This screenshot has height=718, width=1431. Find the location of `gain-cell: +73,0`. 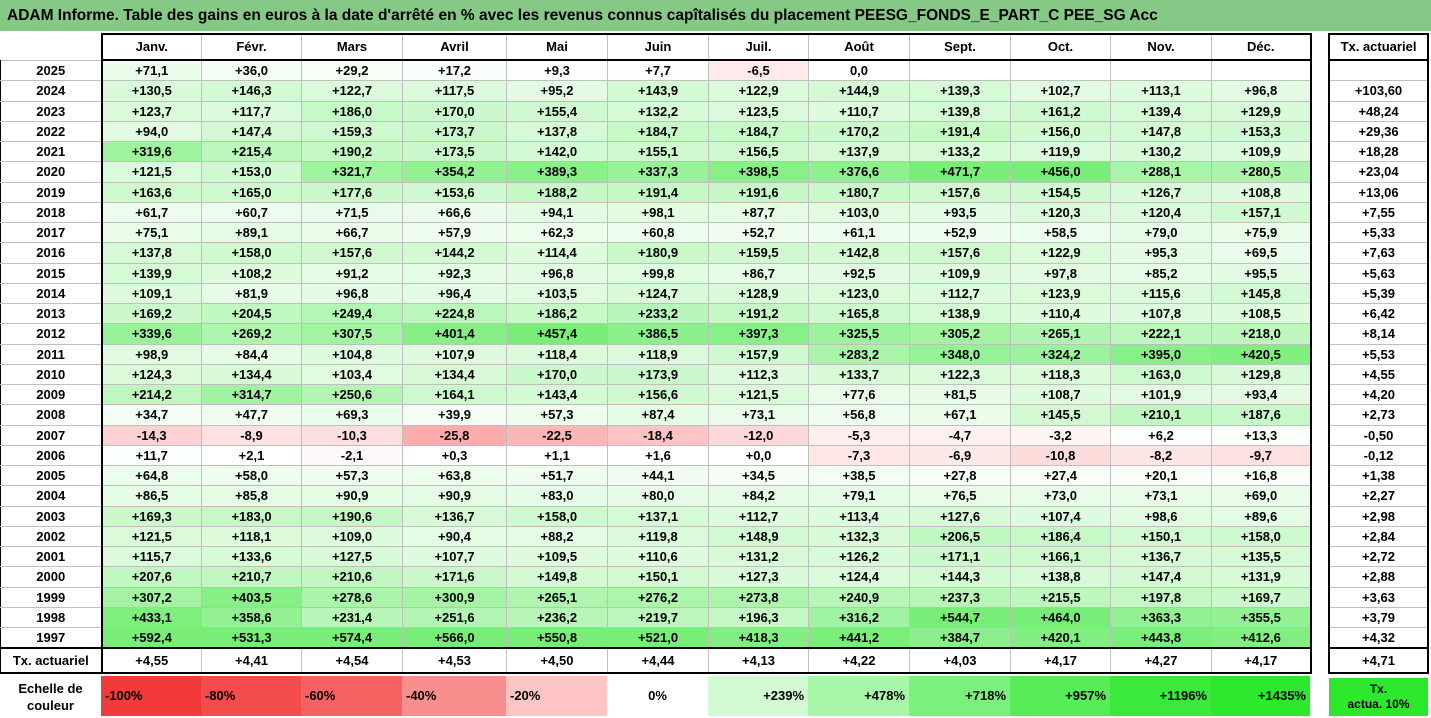

gain-cell: +73,0 is located at coordinates (1060, 496).